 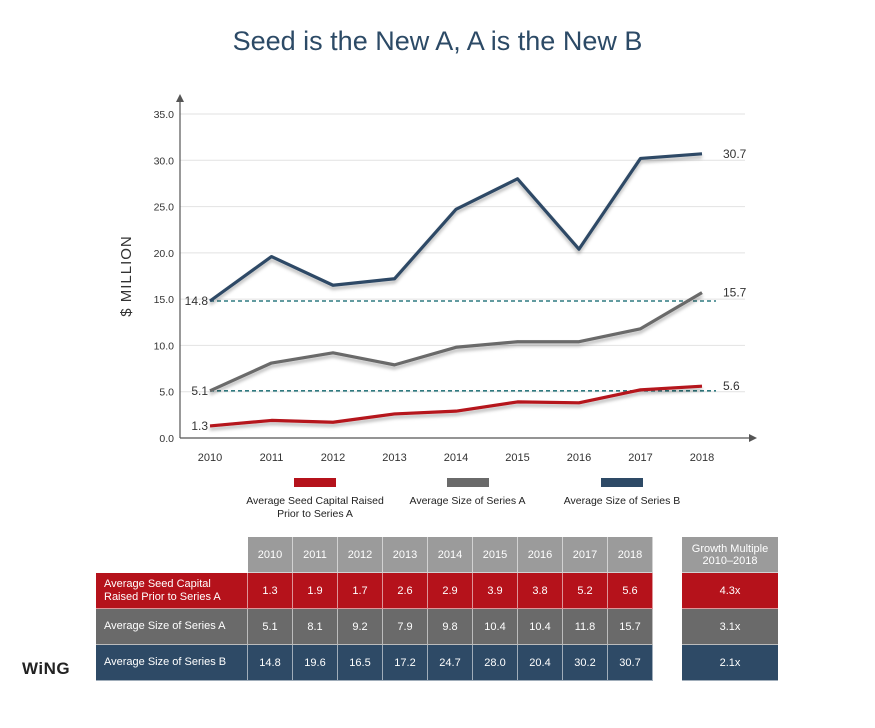 I want to click on growth-header-line1: Growth Multiple, so click(x=730, y=548).